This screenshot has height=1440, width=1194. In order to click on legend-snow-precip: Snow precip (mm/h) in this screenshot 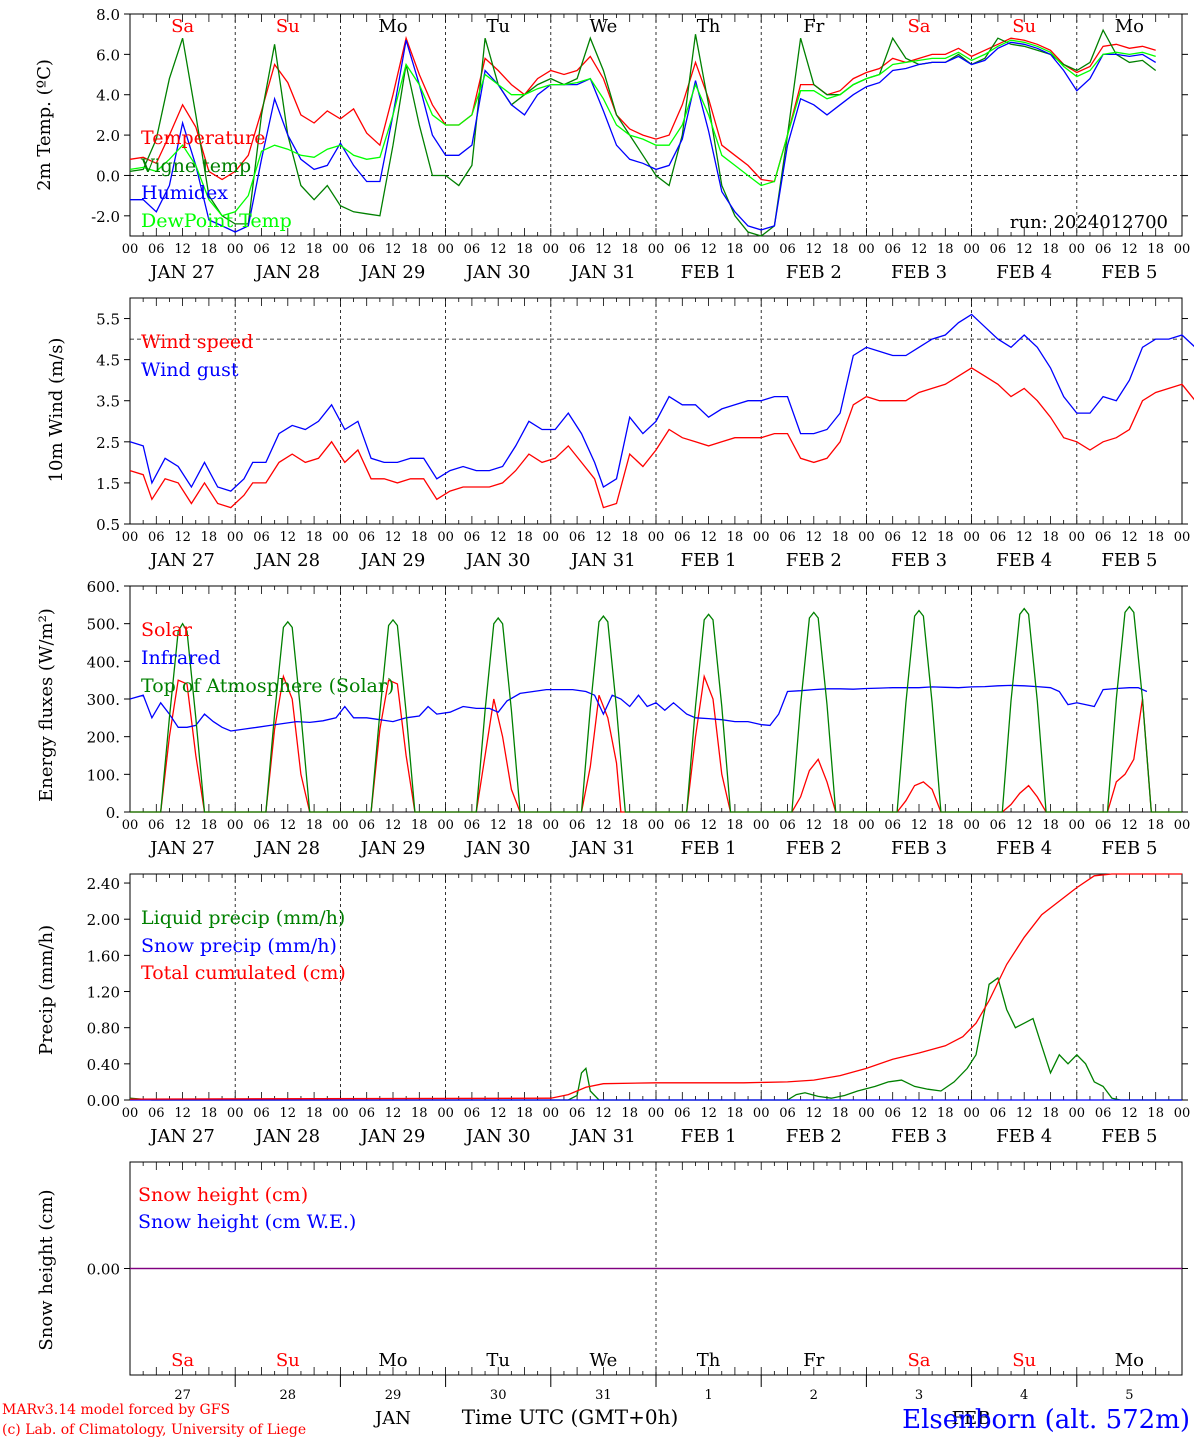, I will do `click(239, 946)`.